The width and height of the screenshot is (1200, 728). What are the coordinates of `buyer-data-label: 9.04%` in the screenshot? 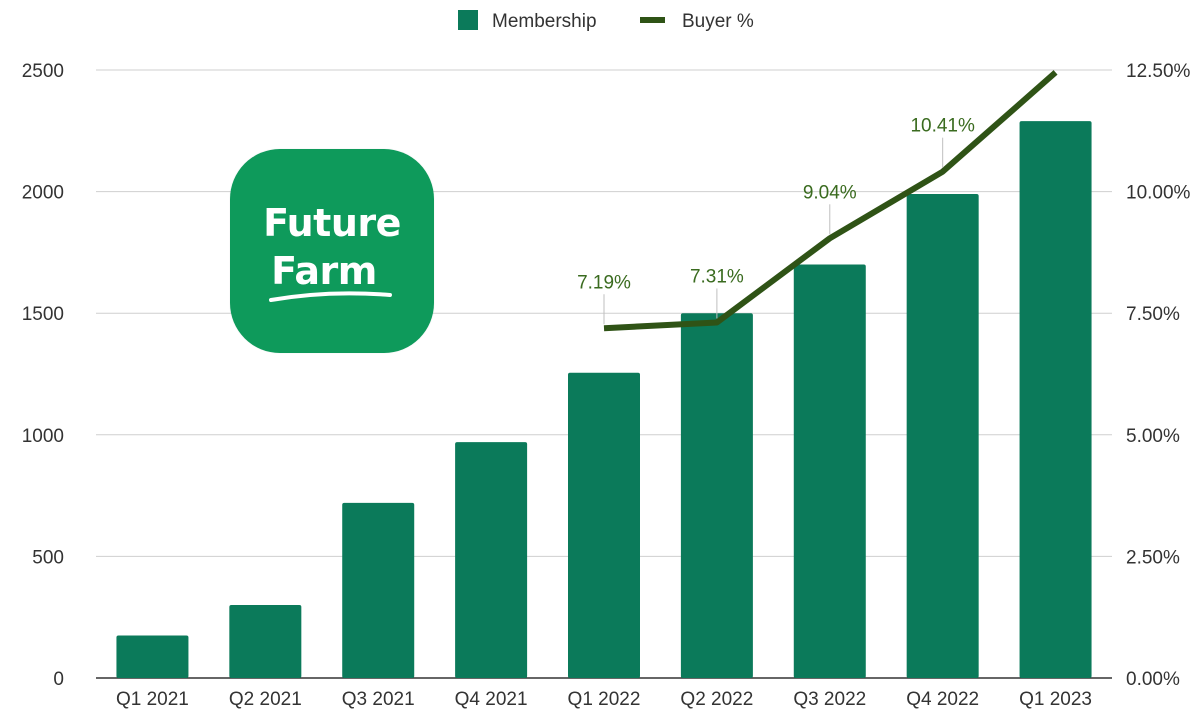 It's located at (830, 192).